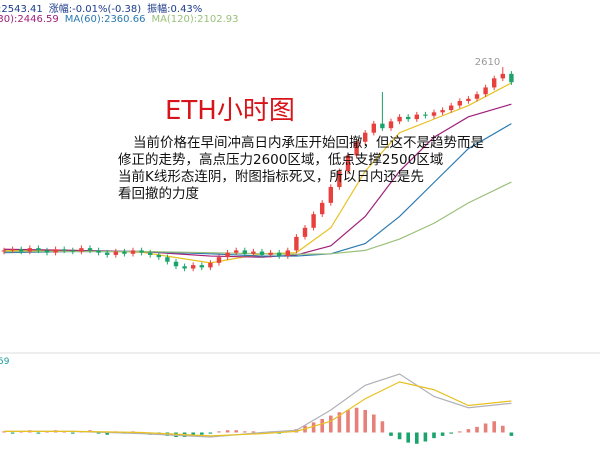  I want to click on macd-label: 59, so click(5, 362).